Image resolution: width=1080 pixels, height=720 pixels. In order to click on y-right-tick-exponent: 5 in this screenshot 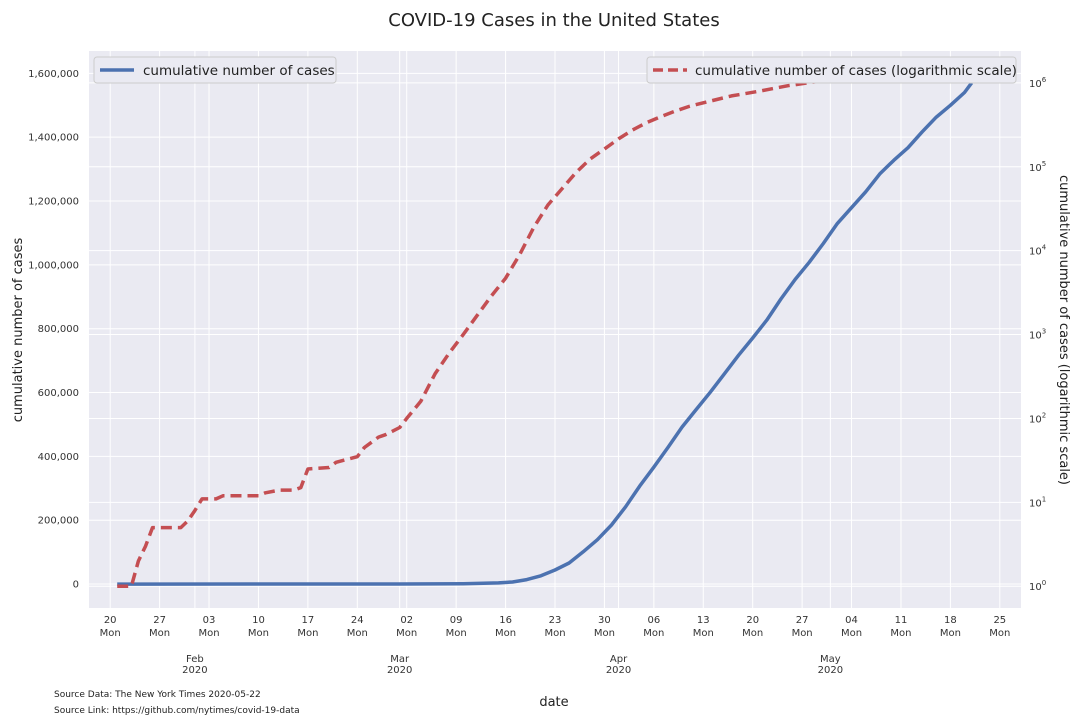, I will do `click(1044, 164)`.